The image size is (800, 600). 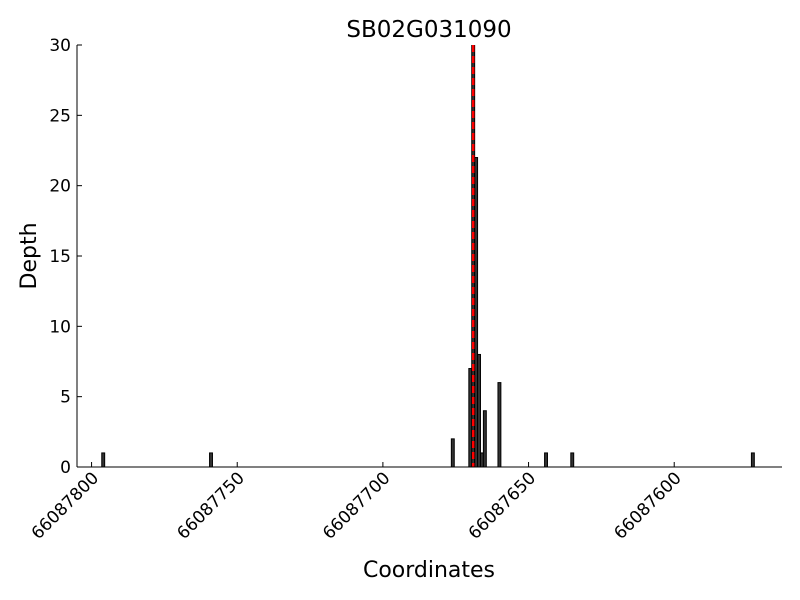 What do you see at coordinates (502, 505) in the screenshot?
I see `x-tick-label: 66087650` at bounding box center [502, 505].